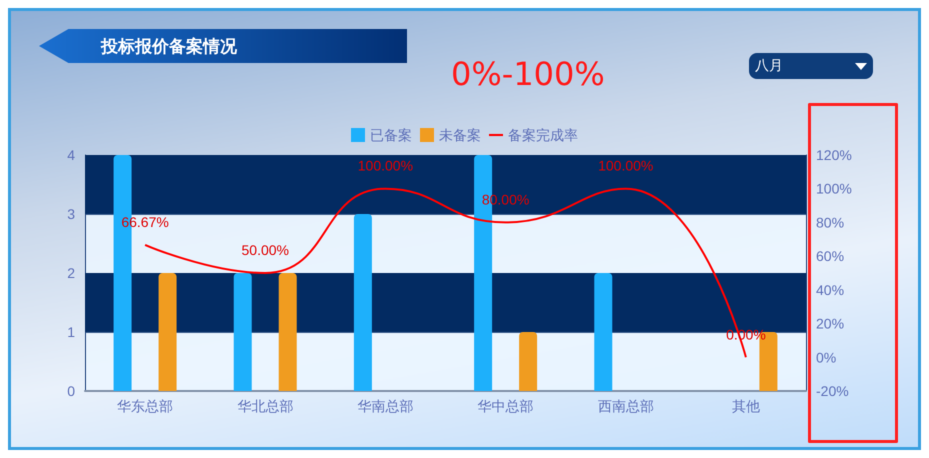 The width and height of the screenshot is (929, 458). Describe the element at coordinates (746, 406) in the screenshot. I see `x-tick-label: 其他` at that location.